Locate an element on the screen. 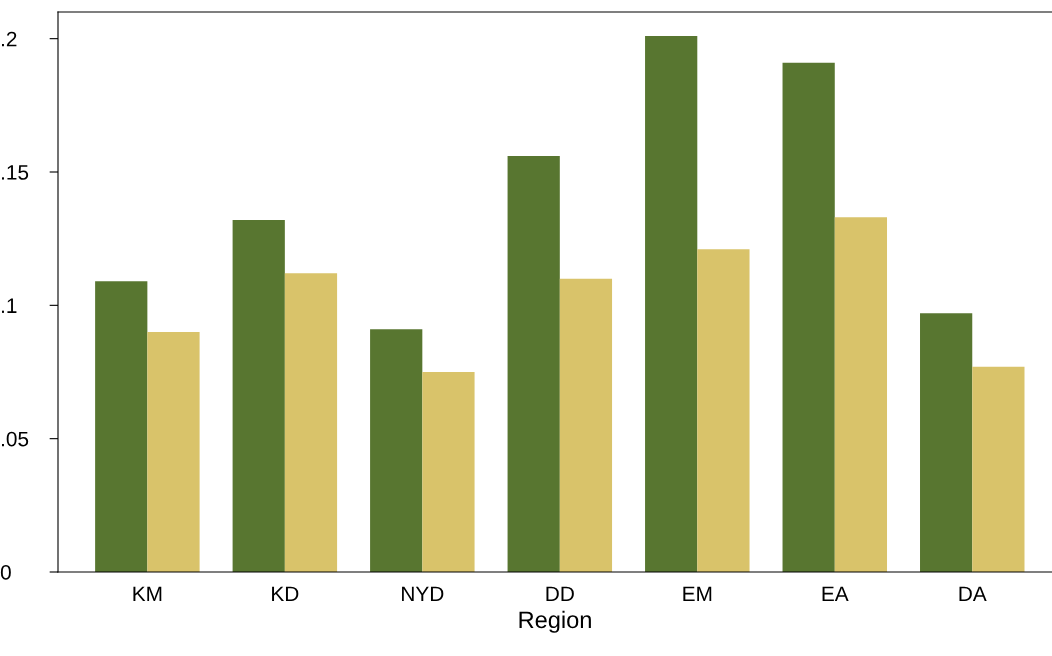 This screenshot has width=1052, height=656. x-tick-label: EA is located at coordinates (835, 593).